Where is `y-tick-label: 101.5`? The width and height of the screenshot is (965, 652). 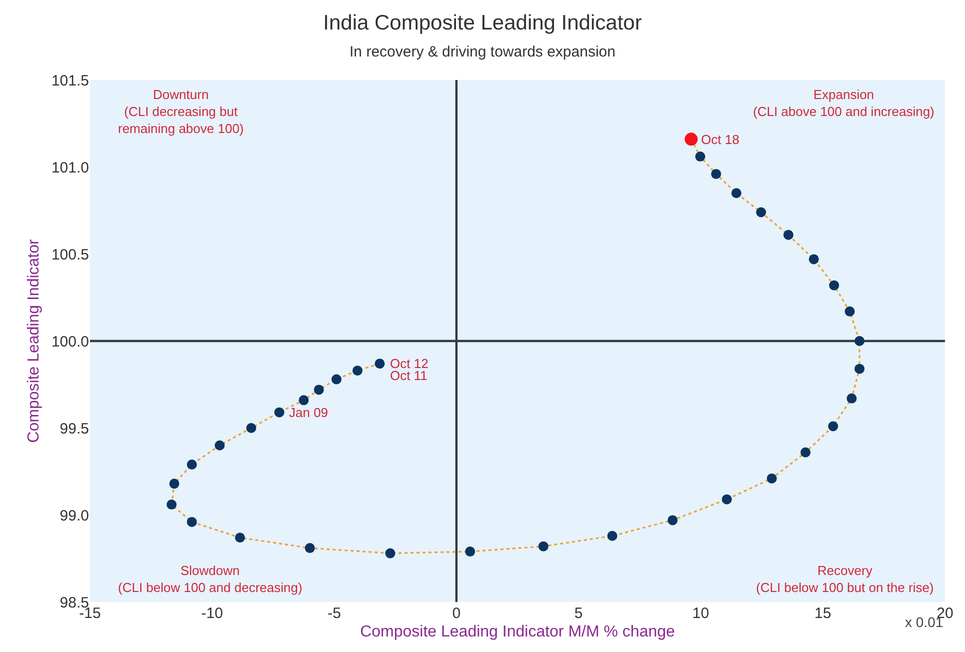 y-tick-label: 101.5 is located at coordinates (70, 81).